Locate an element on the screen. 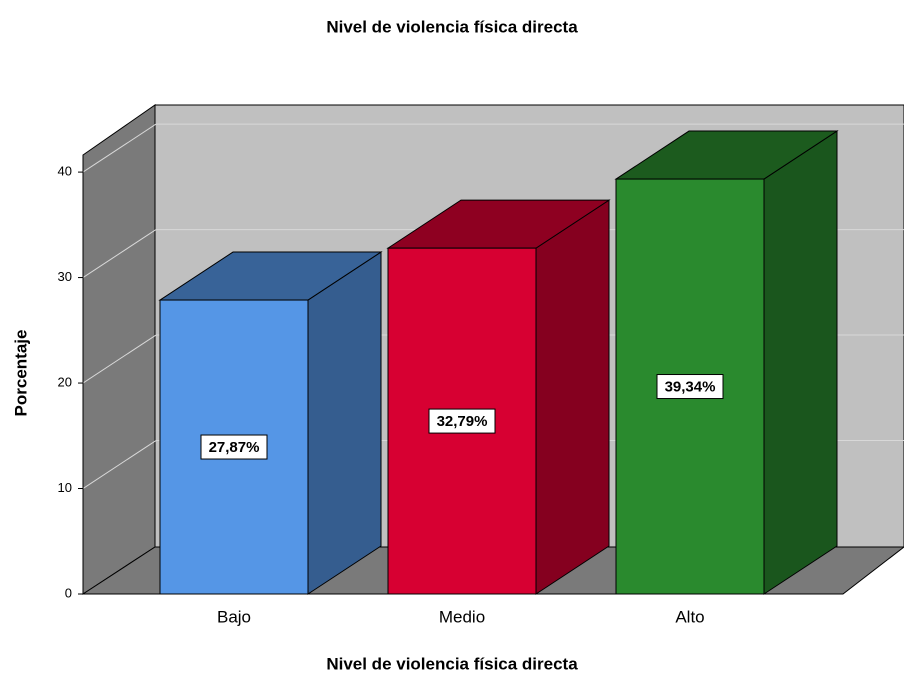 This screenshot has height=675, width=904. x-tick-label: Bajo is located at coordinates (234, 616).